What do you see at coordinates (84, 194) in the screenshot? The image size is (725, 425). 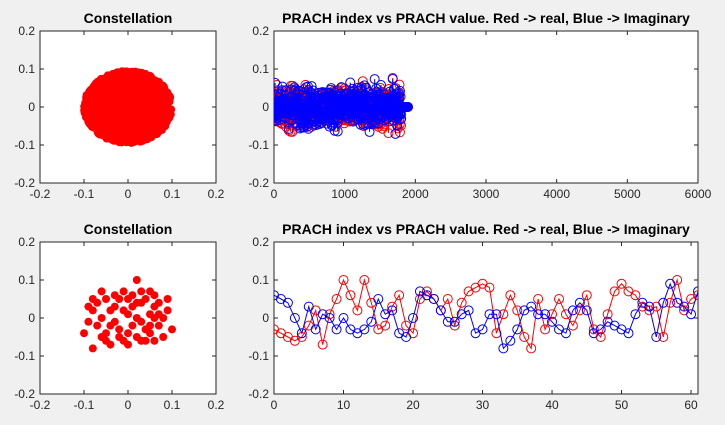 I see `x-tick-label: -0.1` at bounding box center [84, 194].